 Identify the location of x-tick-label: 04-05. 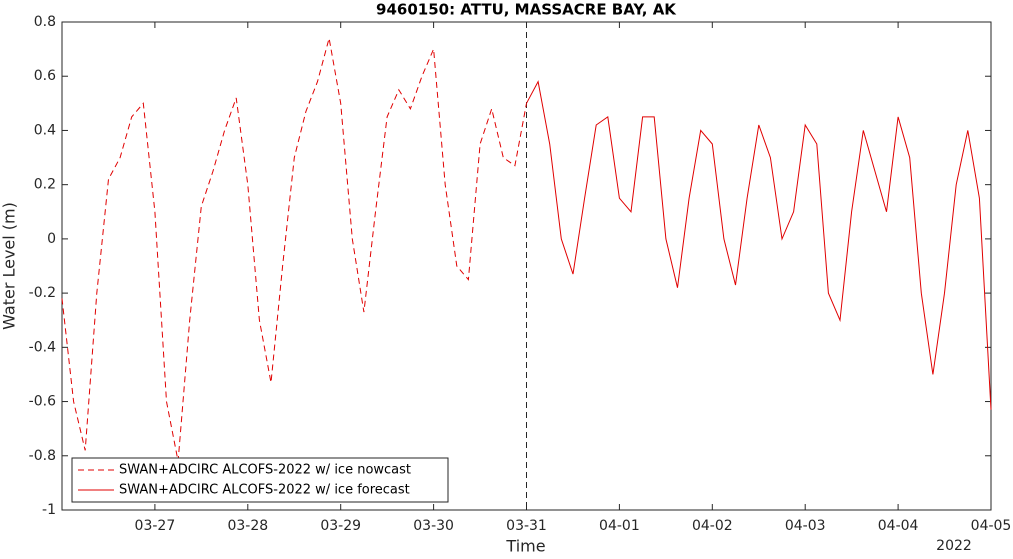
(991, 526).